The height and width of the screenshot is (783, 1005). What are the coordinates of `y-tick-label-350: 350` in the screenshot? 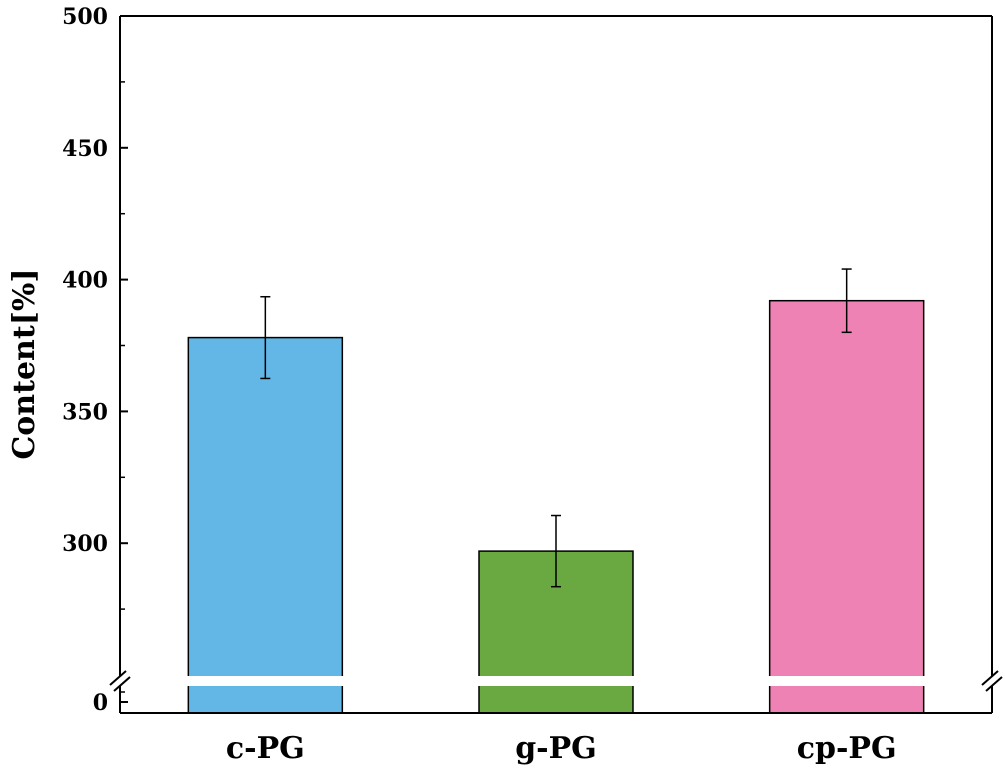 It's located at (85, 412).